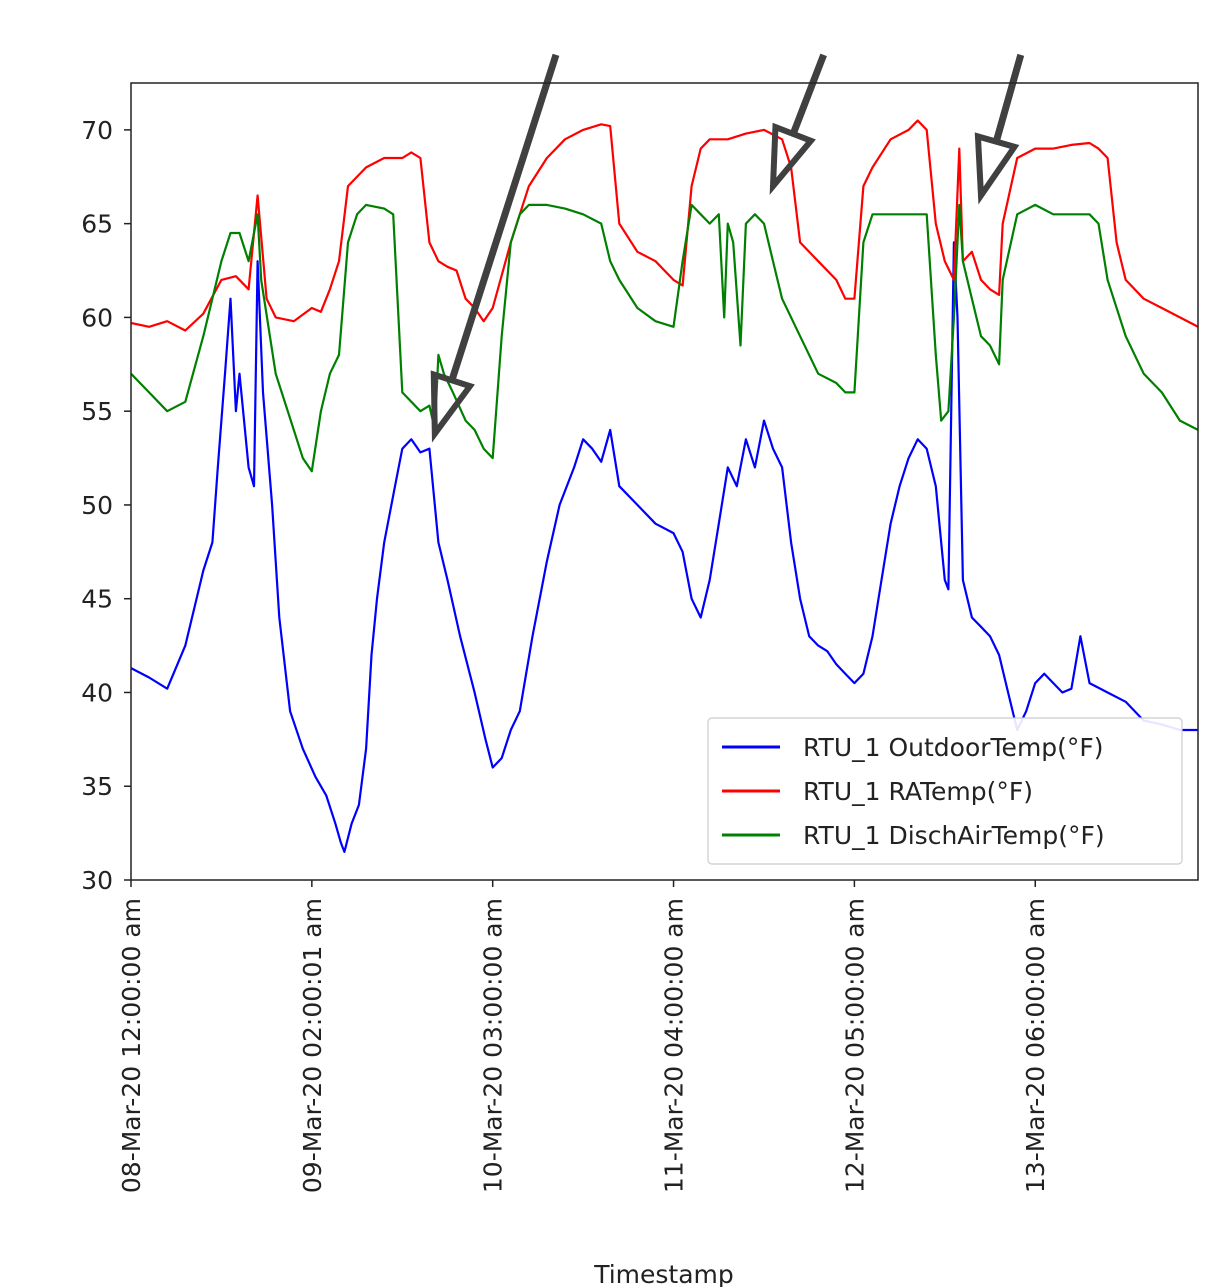 The width and height of the screenshot is (1229, 1287). I want to click on legend-label-dischair: RTU_1 DischAirTemp(°F), so click(954, 835).